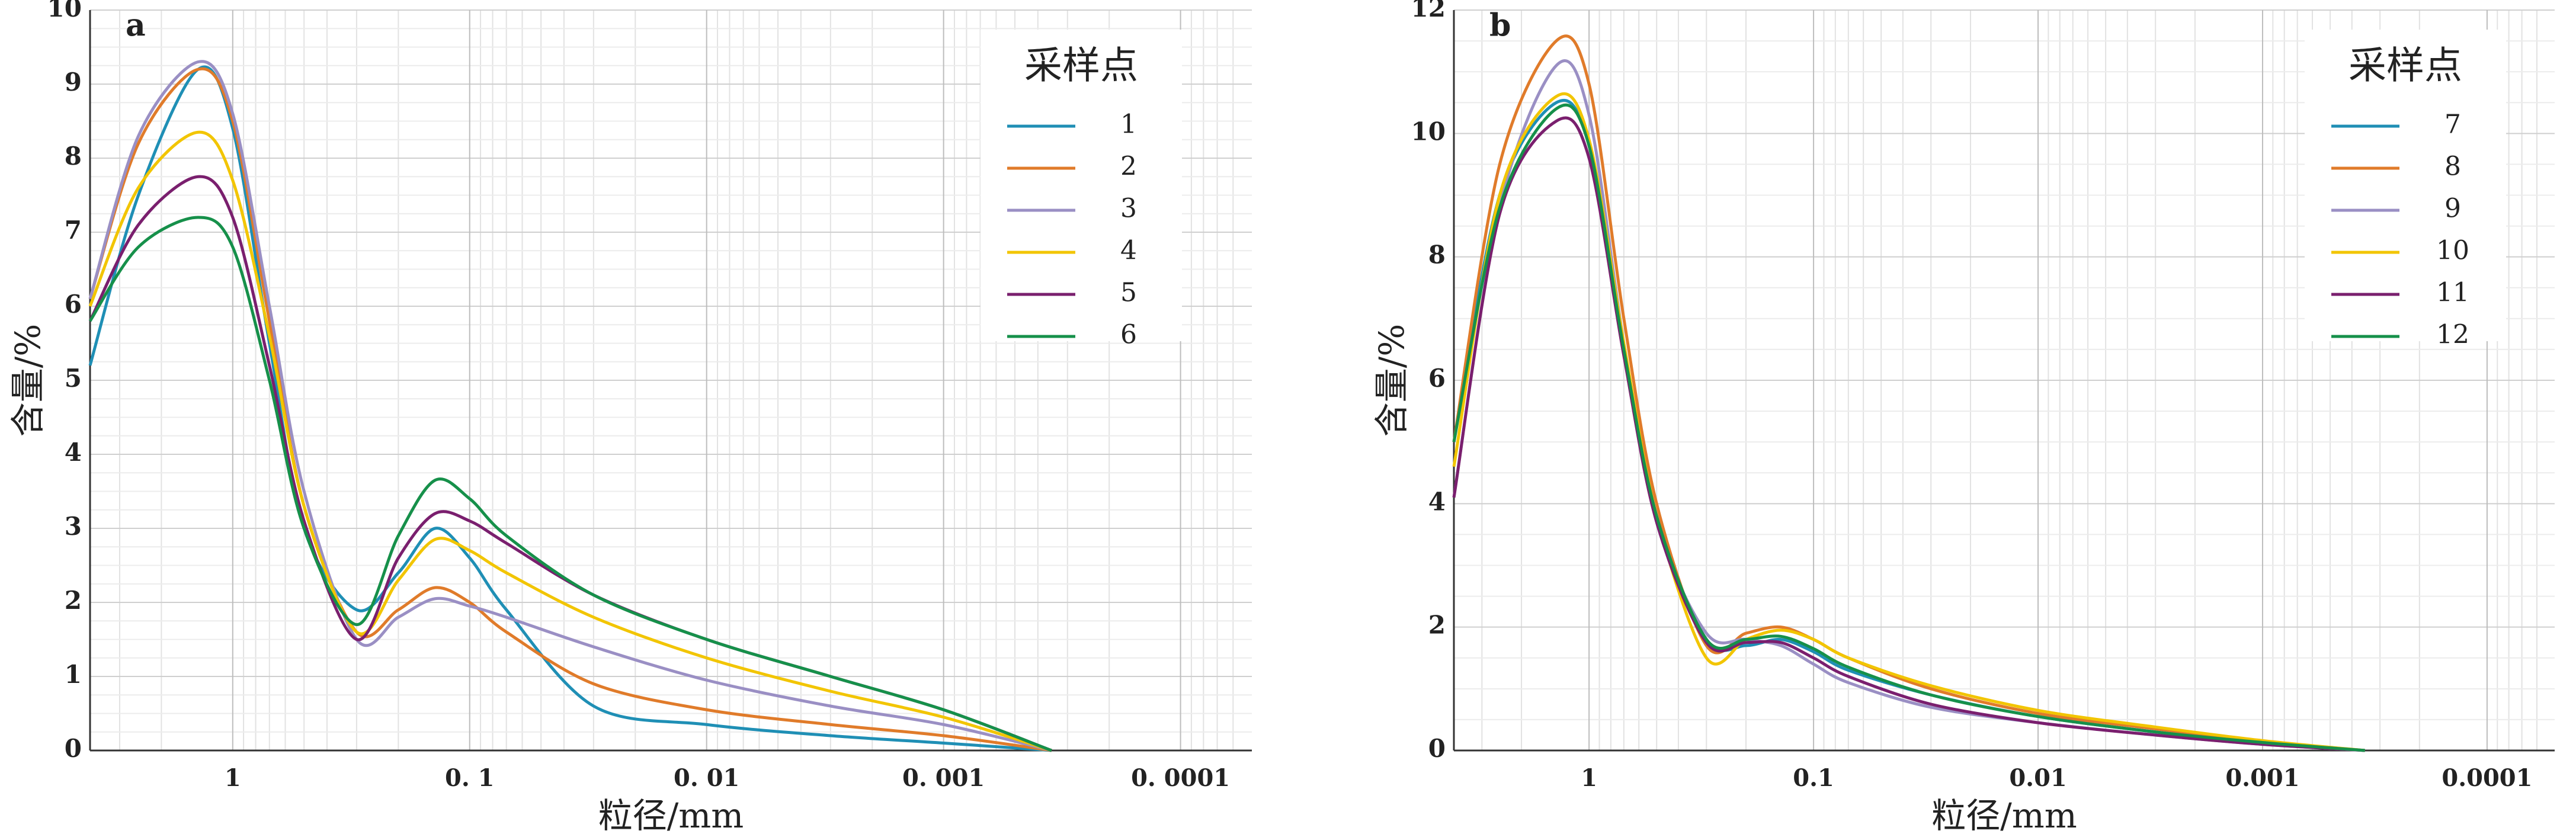  What do you see at coordinates (73, 230) in the screenshot?
I see `y-tick-label: 7` at bounding box center [73, 230].